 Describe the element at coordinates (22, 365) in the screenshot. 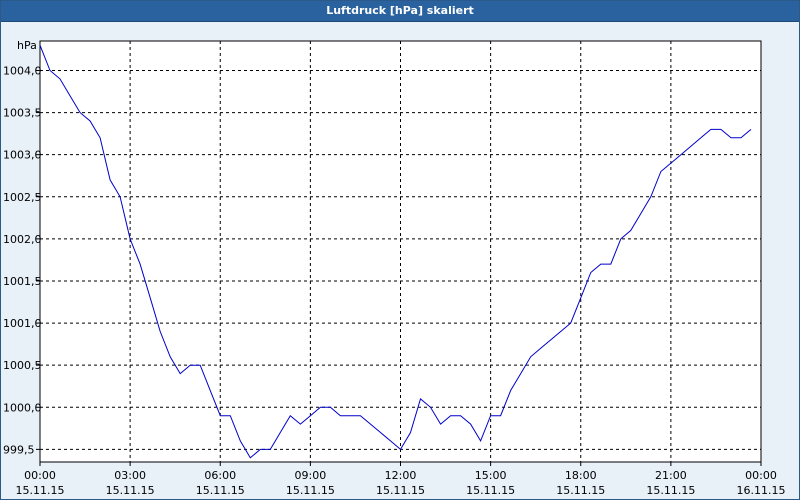

I see `y-tick-label: 1000,5` at that location.